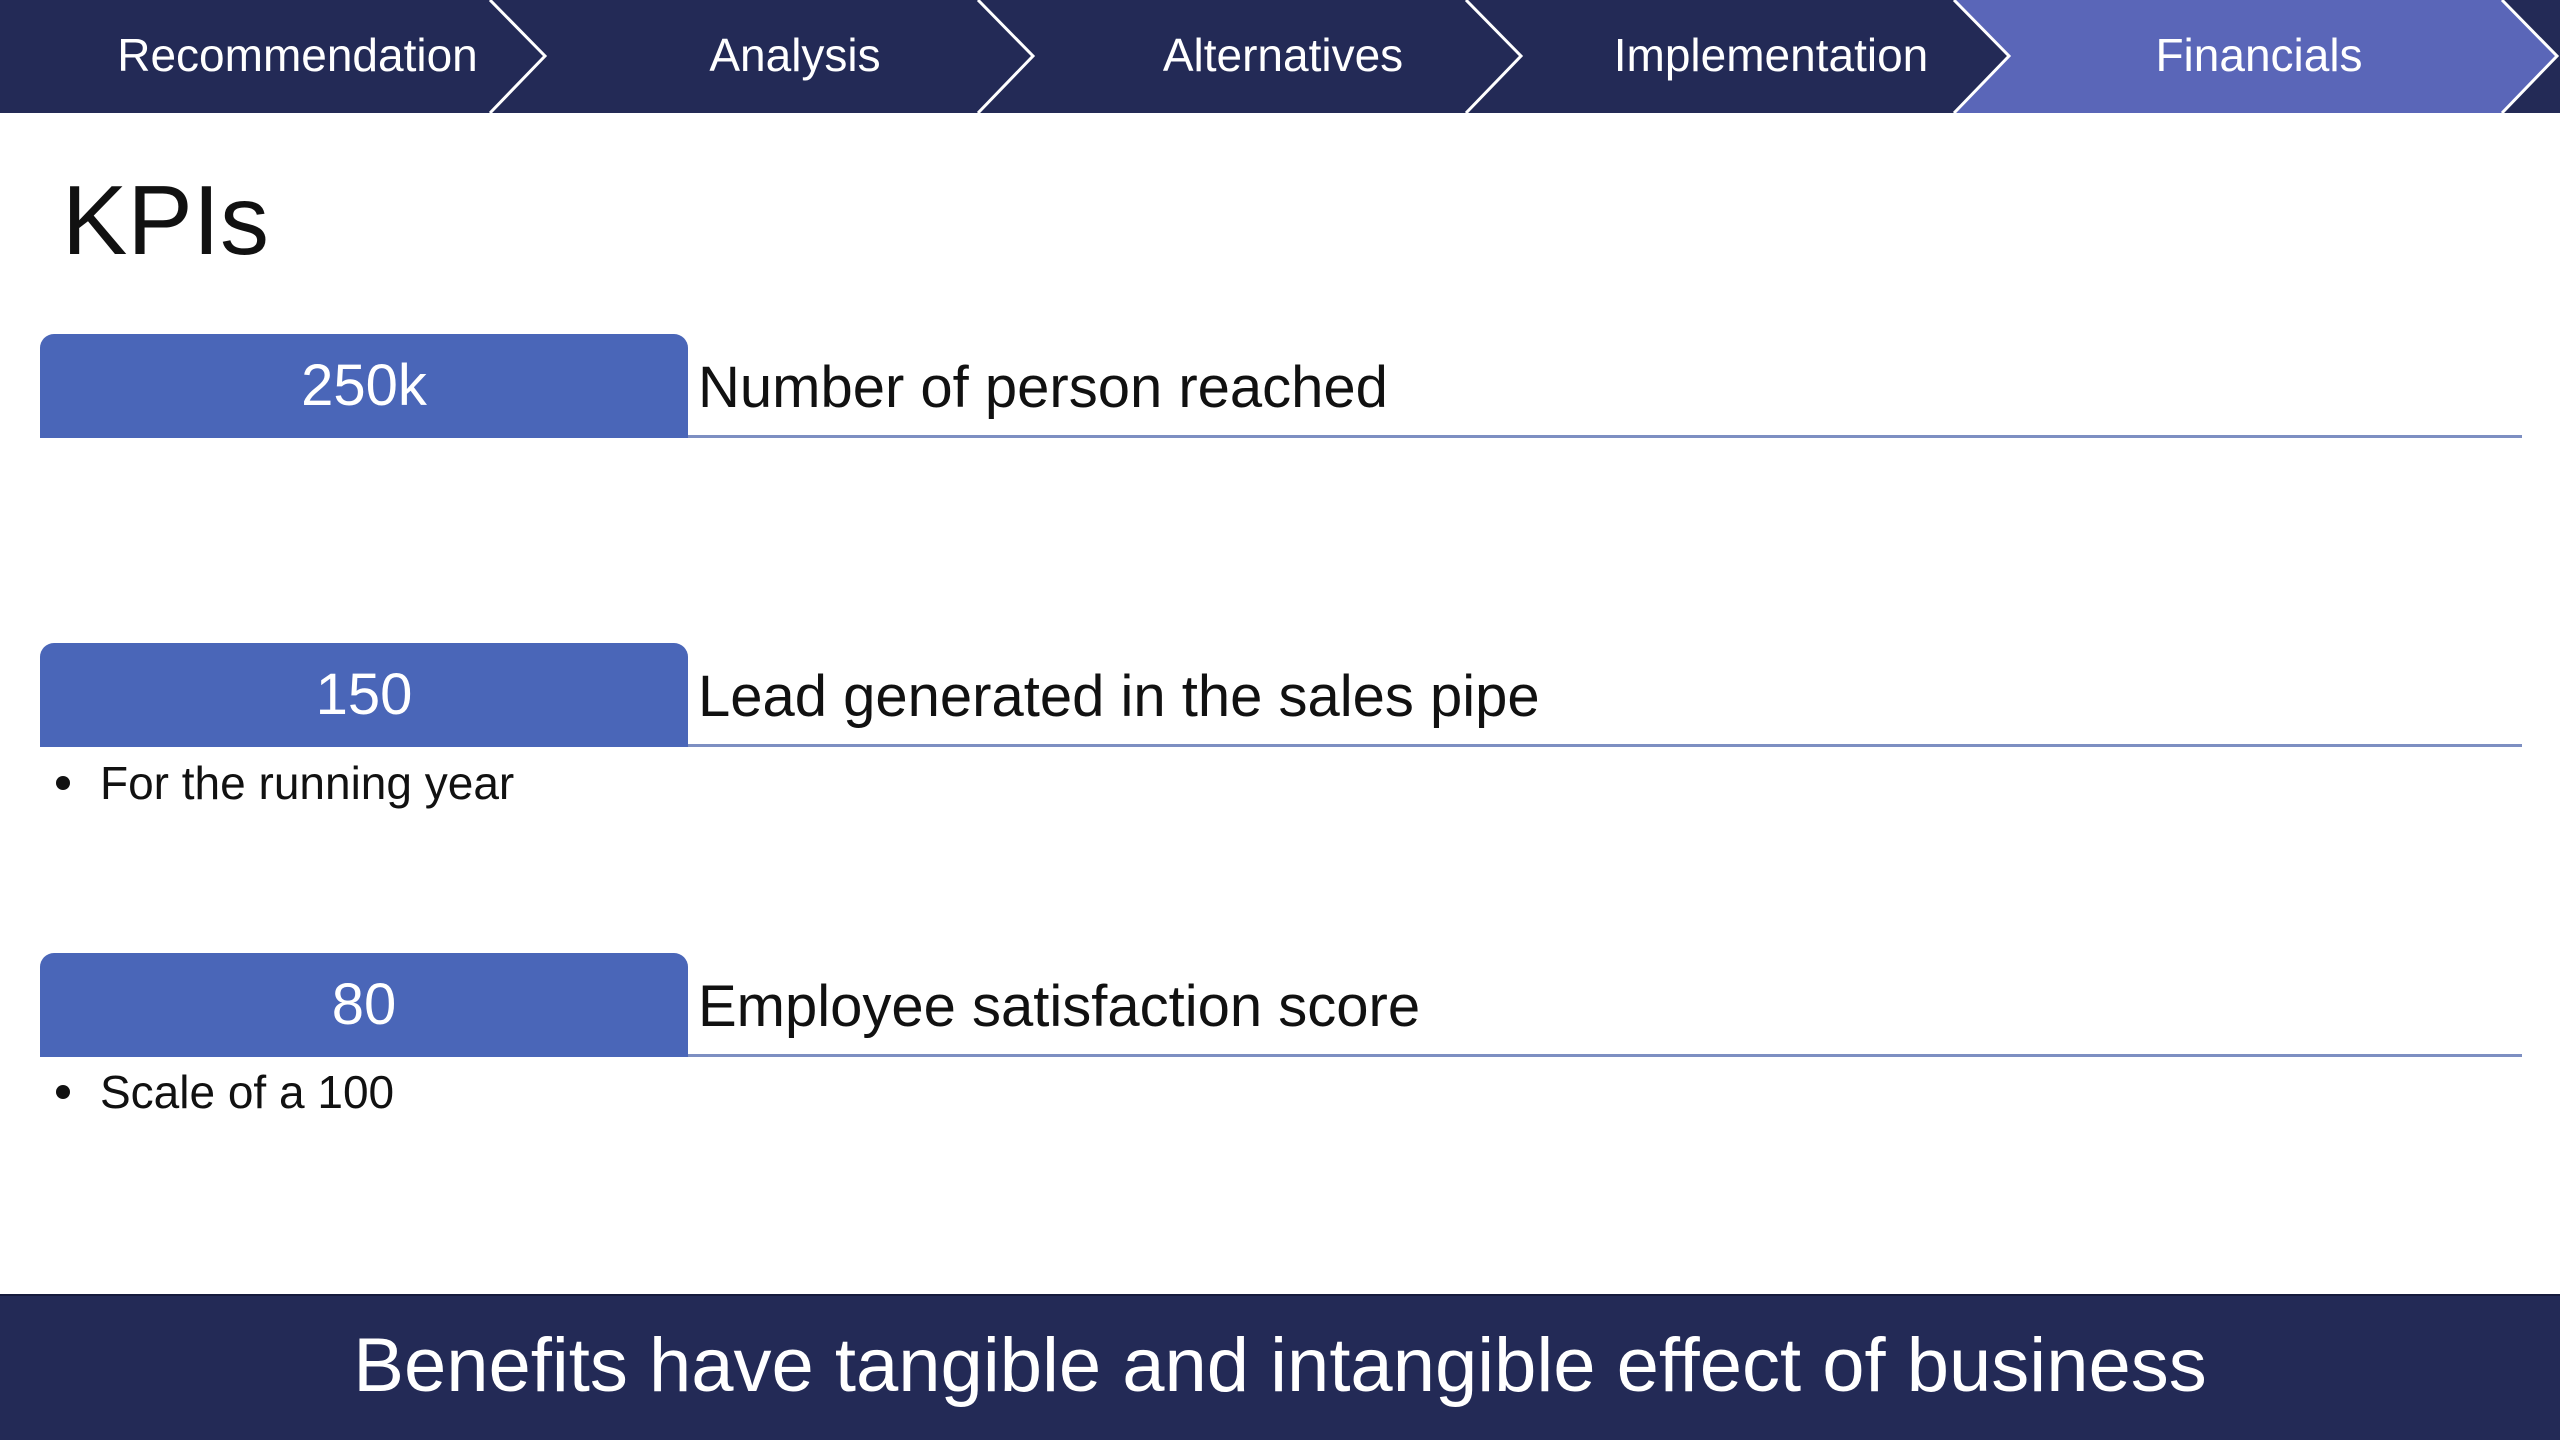 This screenshot has height=1440, width=2560. I want to click on tab-recommendation: Recommendation, so click(297, 55).